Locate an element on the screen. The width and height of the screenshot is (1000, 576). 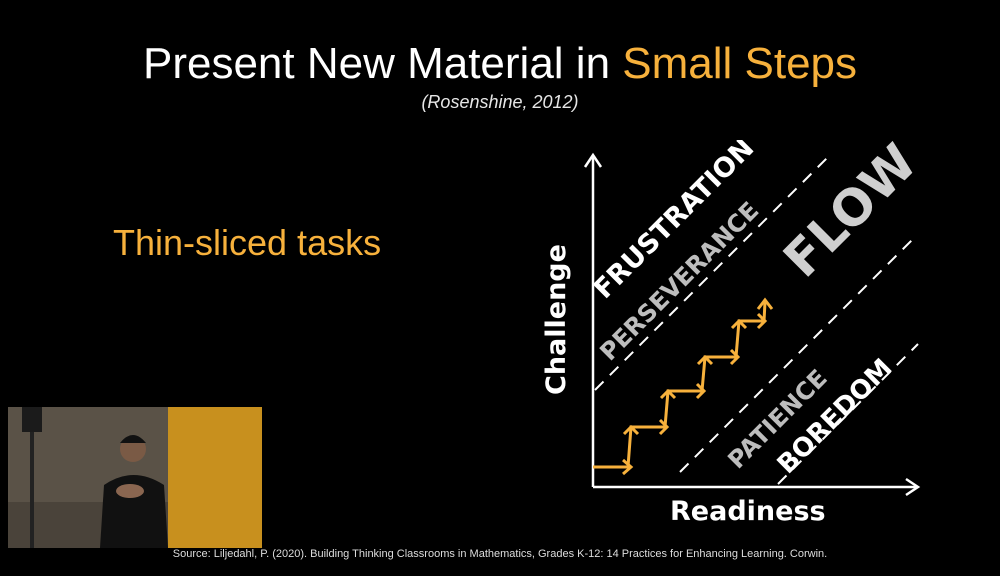
dashed-line-upper is located at coordinates (712, 272).